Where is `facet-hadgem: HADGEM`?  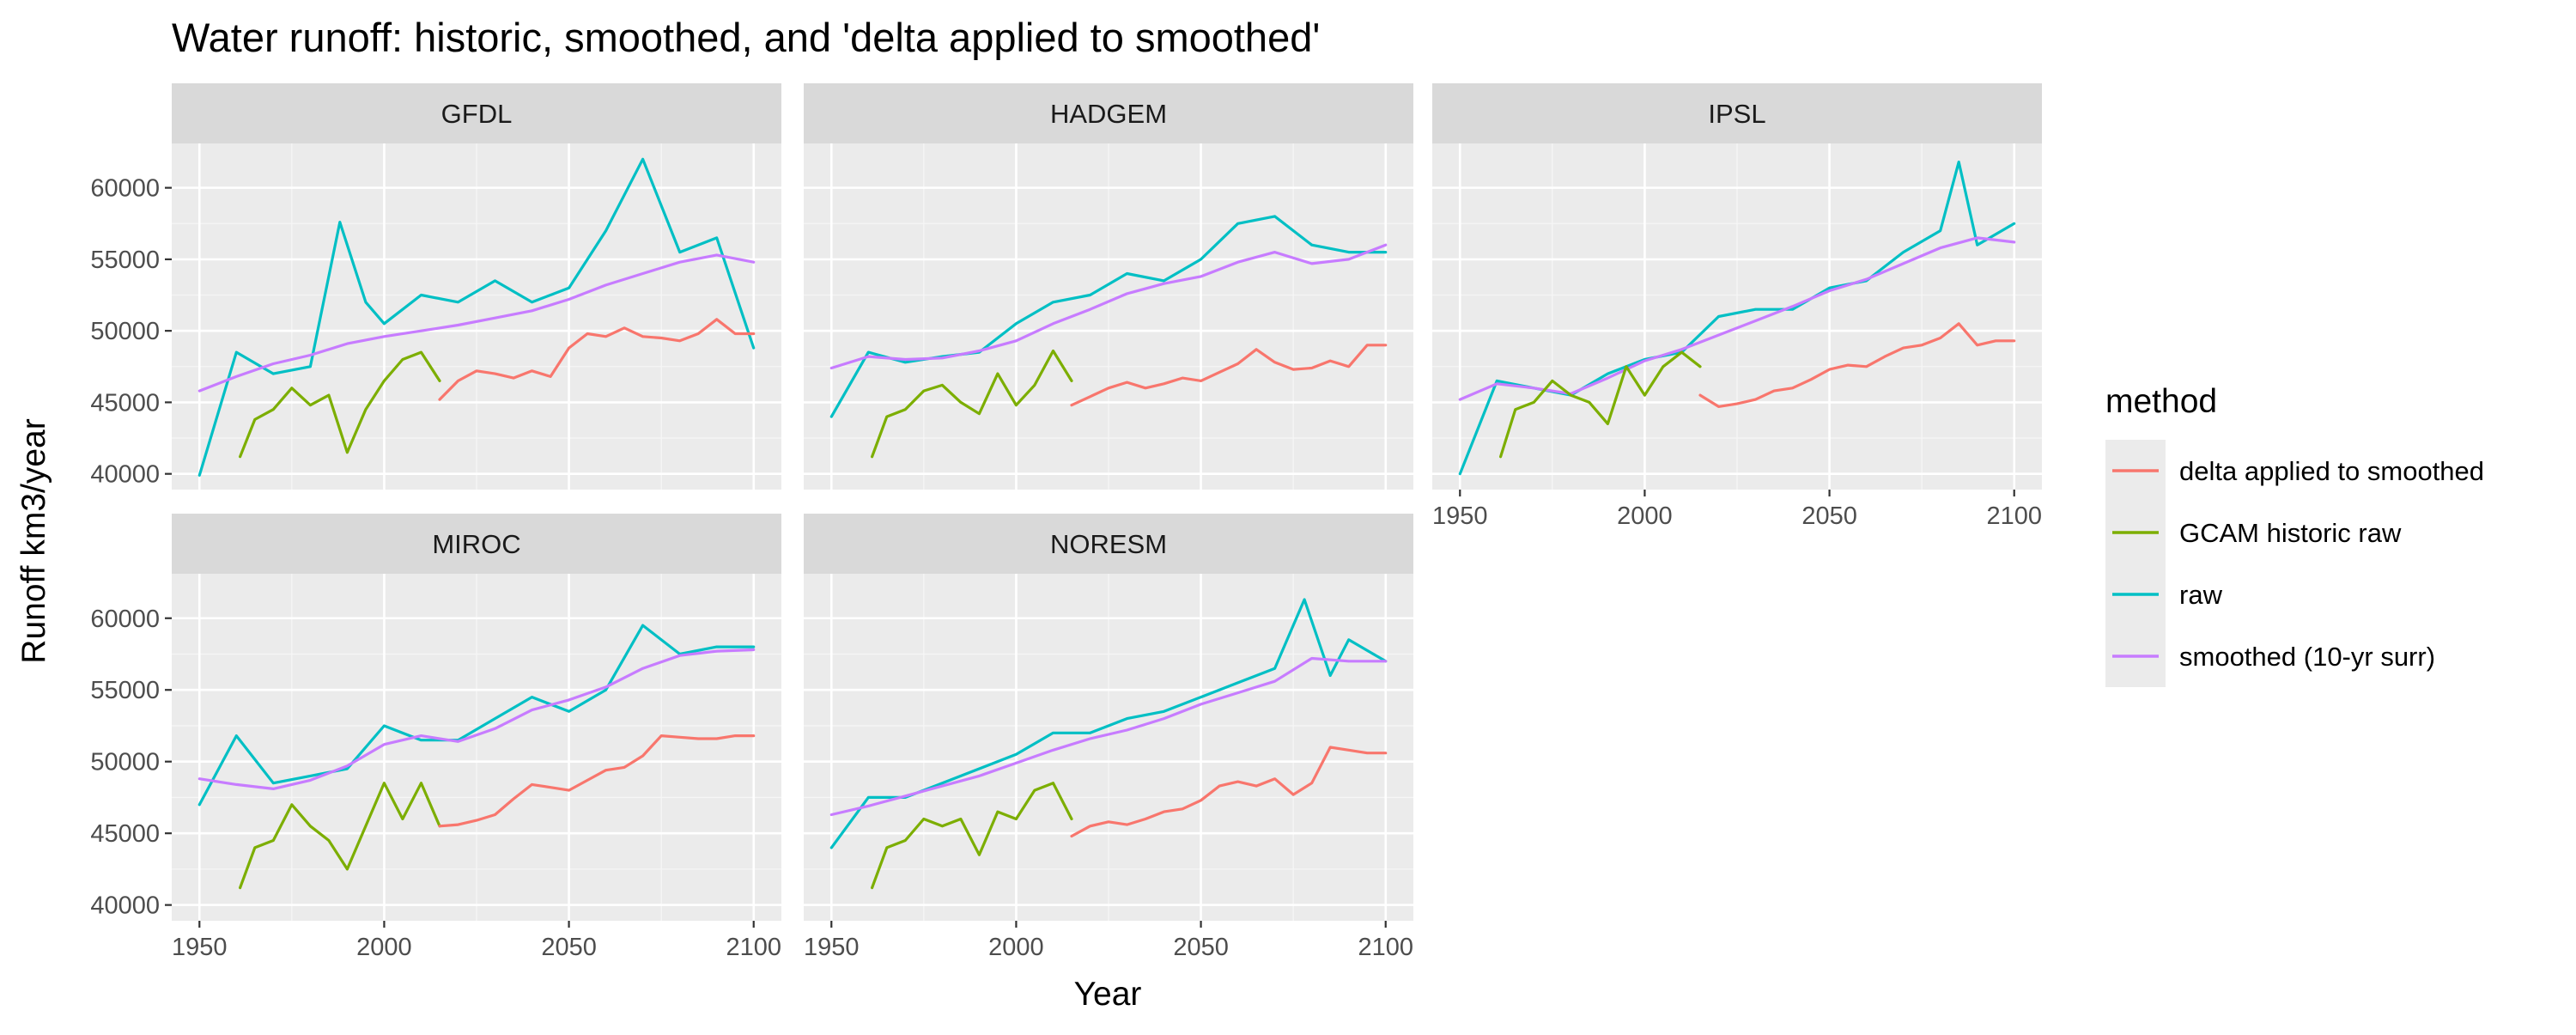
facet-hadgem: HADGEM is located at coordinates (1108, 286).